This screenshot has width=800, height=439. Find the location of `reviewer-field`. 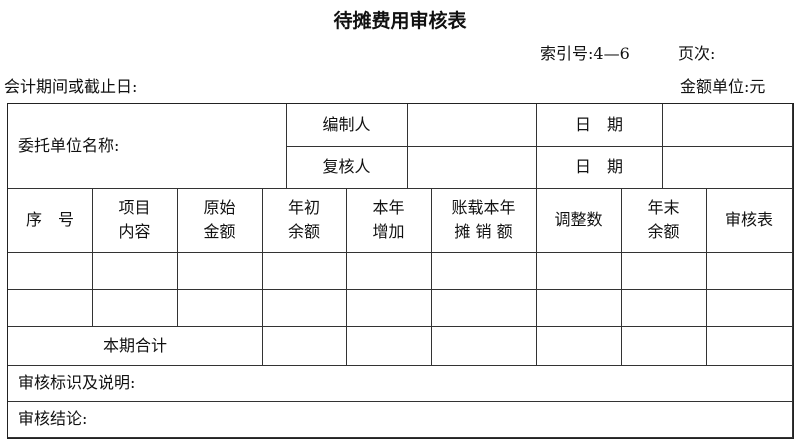

reviewer-field is located at coordinates (472, 167).